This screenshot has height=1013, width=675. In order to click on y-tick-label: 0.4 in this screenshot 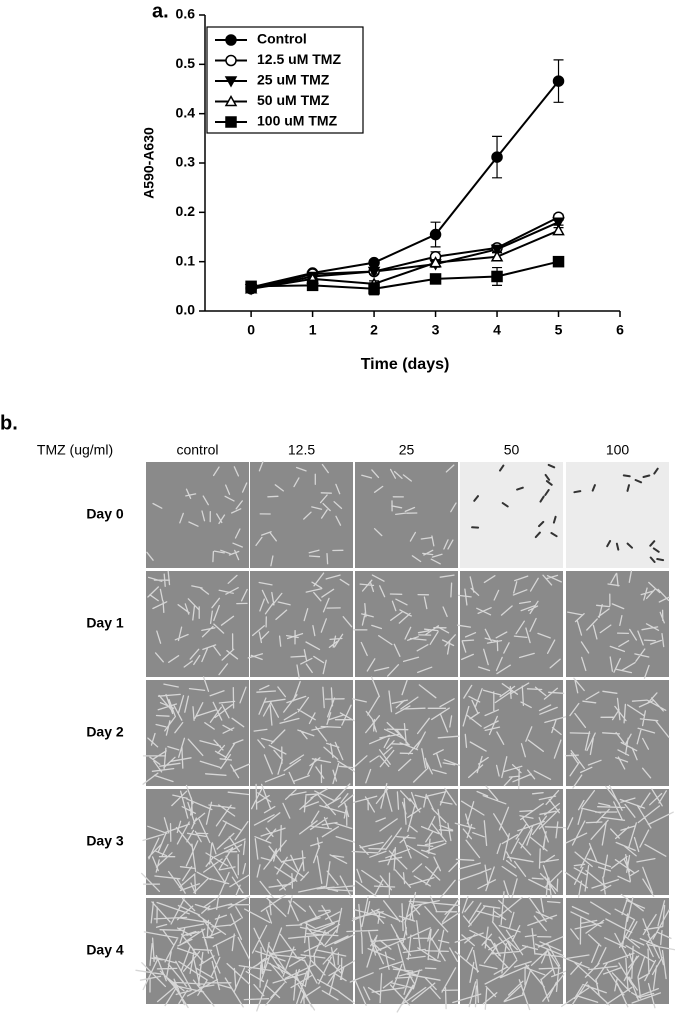, I will do `click(186, 112)`.